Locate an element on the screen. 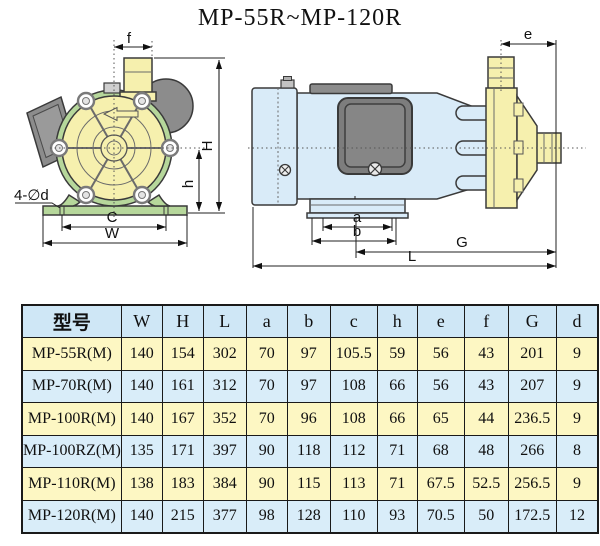 Image resolution: width=600 pixels, height=546 pixels. model-cell: MP-100RZ(M) is located at coordinates (71, 451).